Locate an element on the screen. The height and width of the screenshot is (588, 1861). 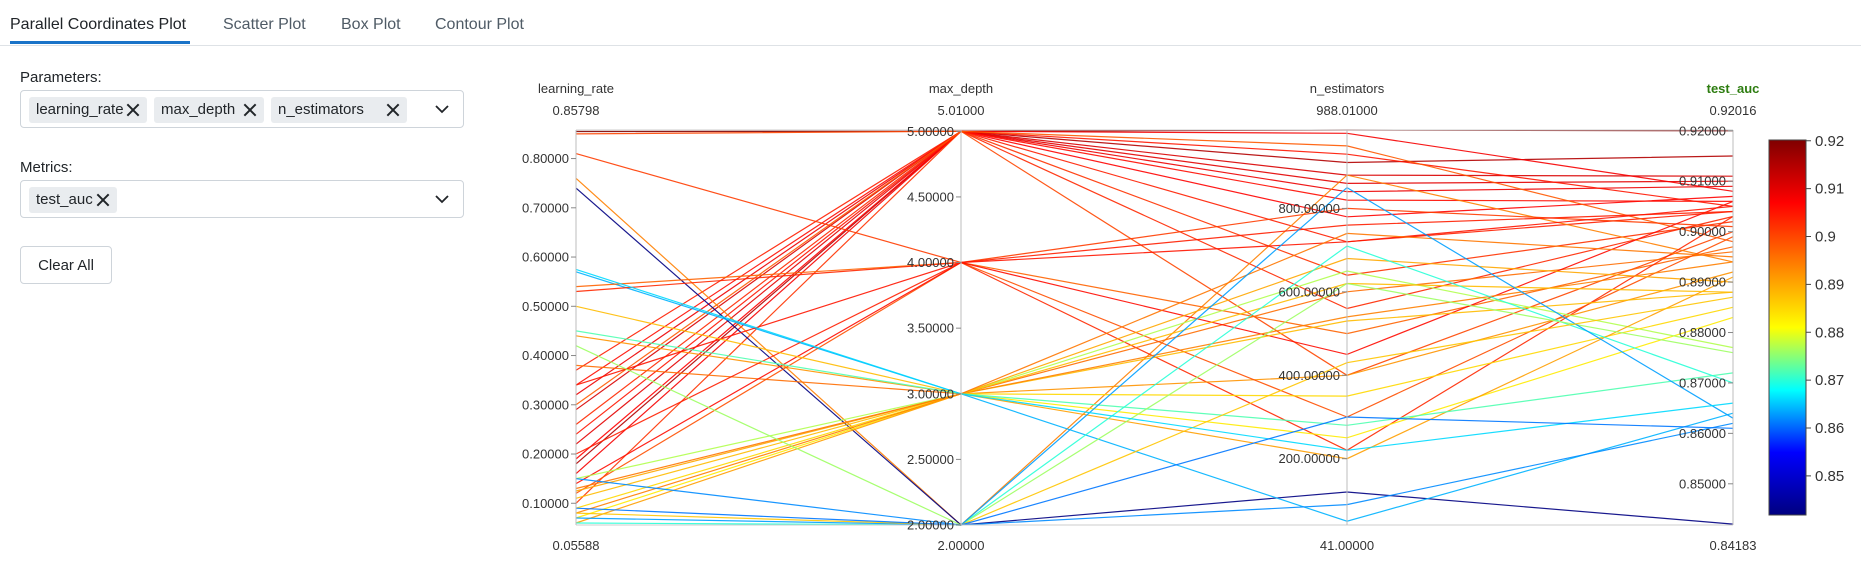
parameter-chip-n-estimators: n_estimators is located at coordinates (339, 110).